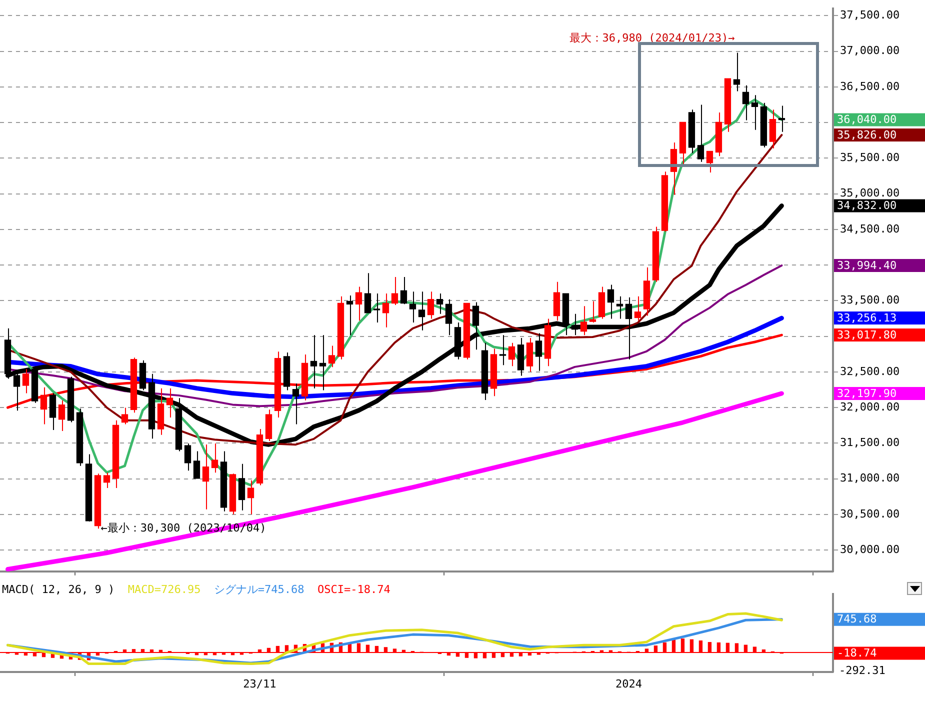 This screenshot has width=925, height=705. I want to click on x-tick-label: 2024, so click(628, 683).